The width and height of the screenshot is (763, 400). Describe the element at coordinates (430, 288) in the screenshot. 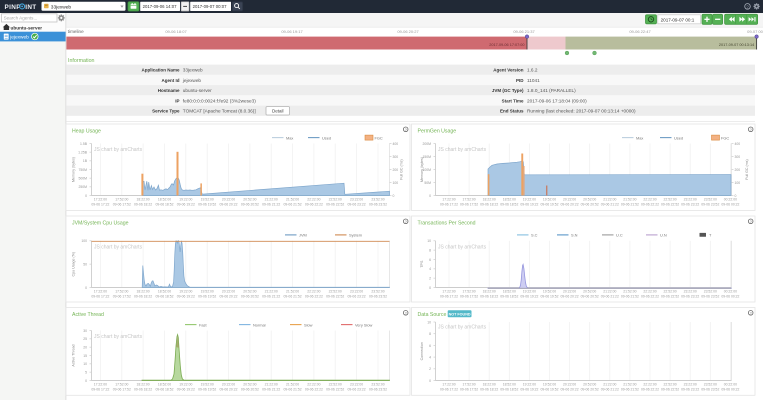

I see `svg-text: 0` at that location.